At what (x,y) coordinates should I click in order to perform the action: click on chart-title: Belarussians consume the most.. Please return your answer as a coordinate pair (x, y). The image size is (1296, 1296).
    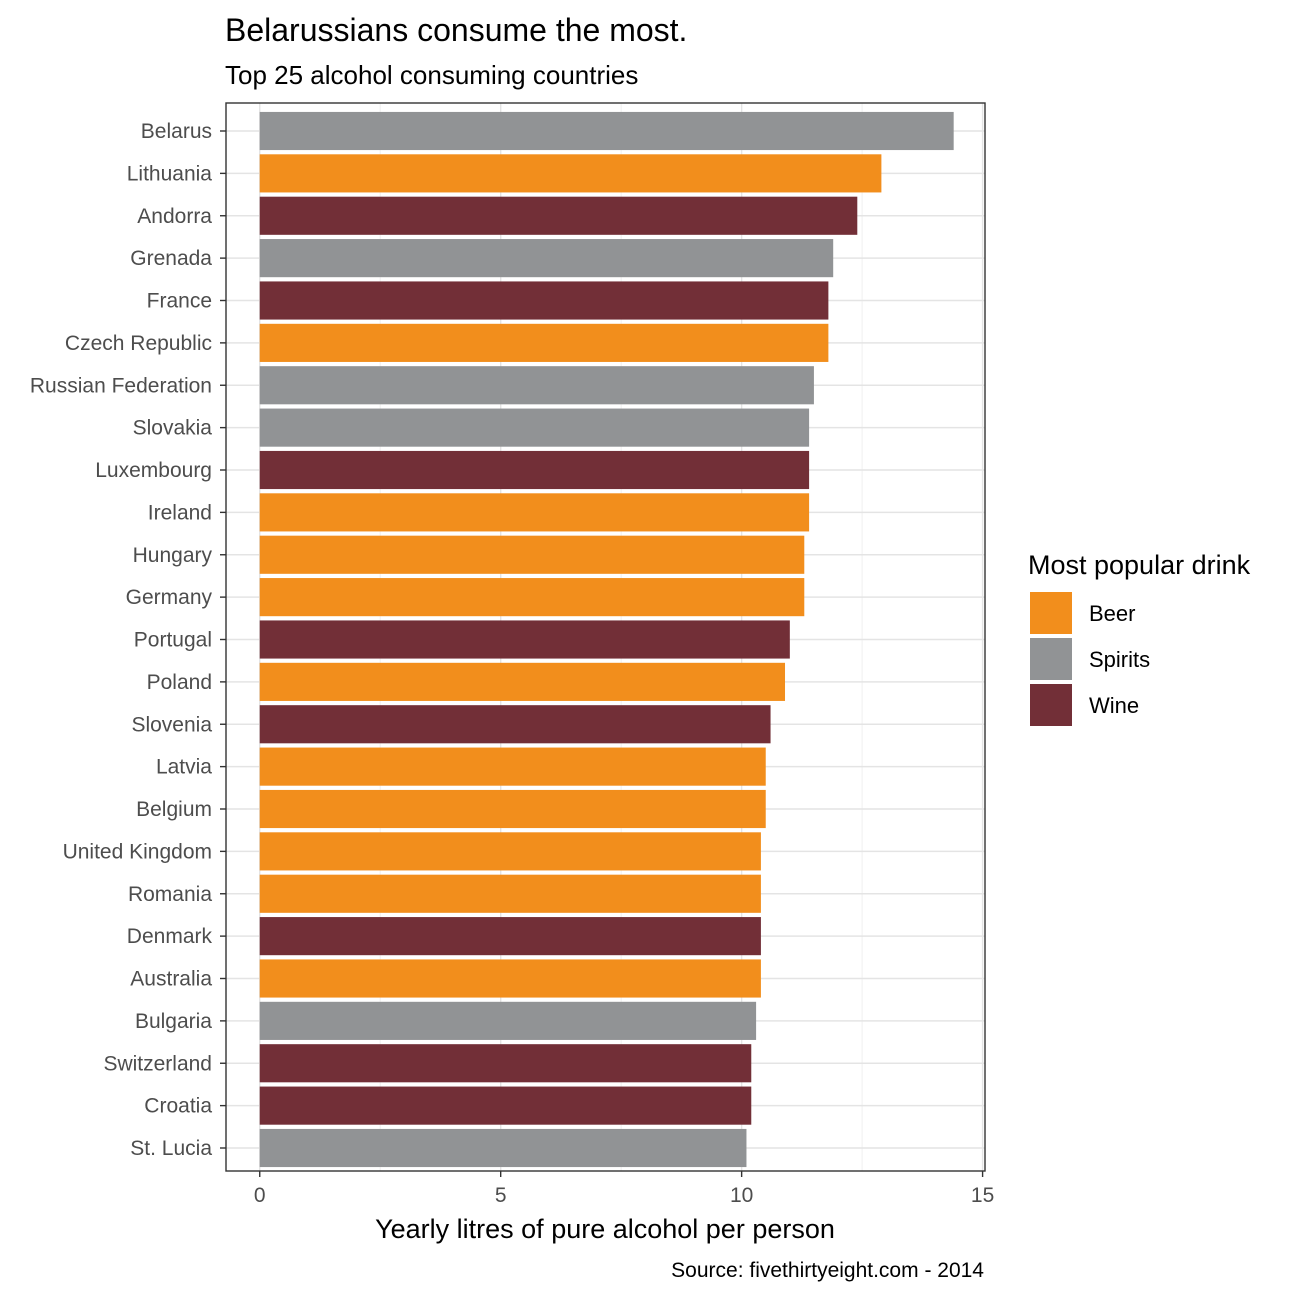
    Looking at the image, I should click on (456, 30).